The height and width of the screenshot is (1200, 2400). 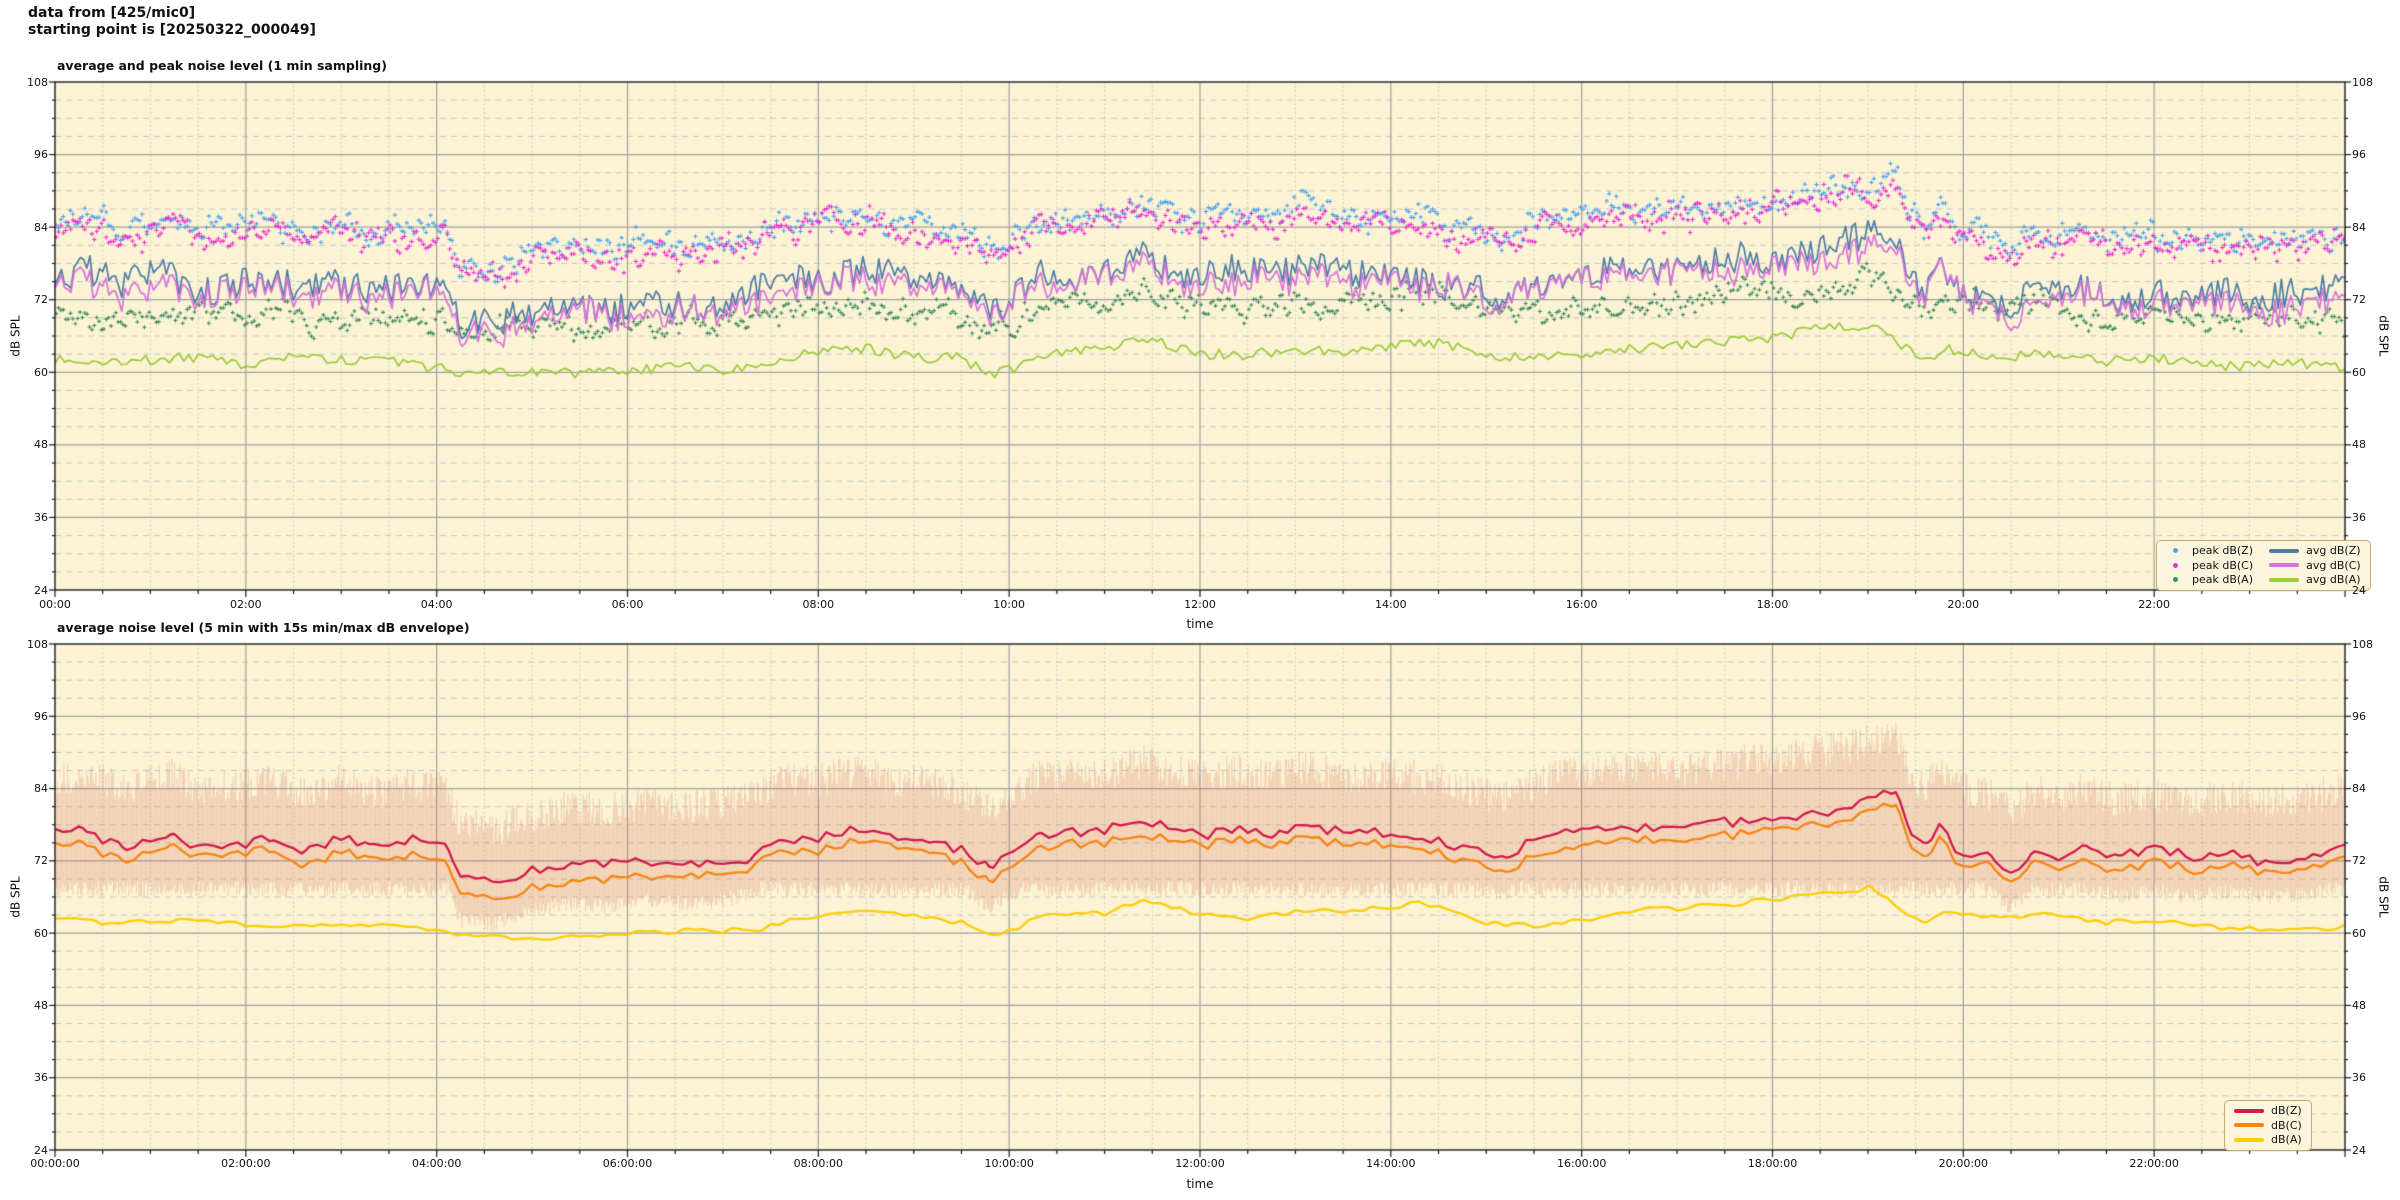 I want to click on legend-entry: peak dB(C), so click(x=2209, y=566).